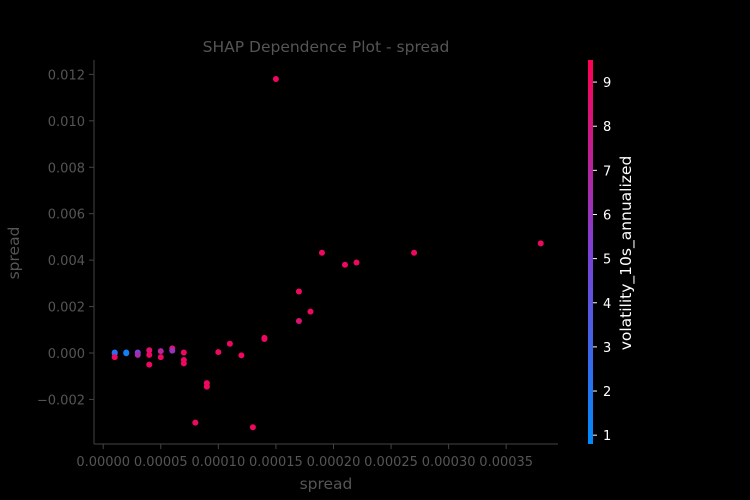 This screenshot has width=750, height=500. I want to click on x-tick-label: 0.00015, so click(276, 462).